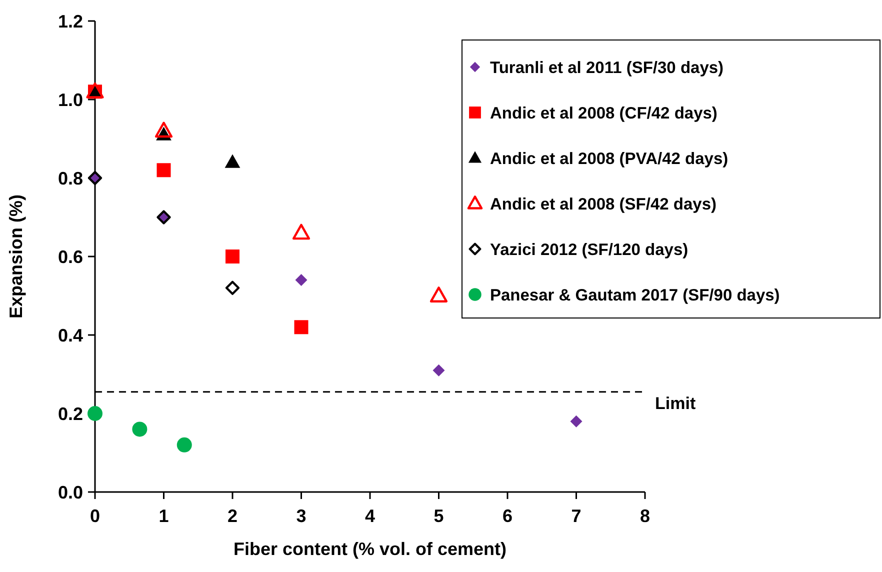 Image resolution: width=882 pixels, height=572 pixels. Describe the element at coordinates (607, 67) in the screenshot. I see `legend-label: Turanli et al 2011 (SF/30 days)` at that location.